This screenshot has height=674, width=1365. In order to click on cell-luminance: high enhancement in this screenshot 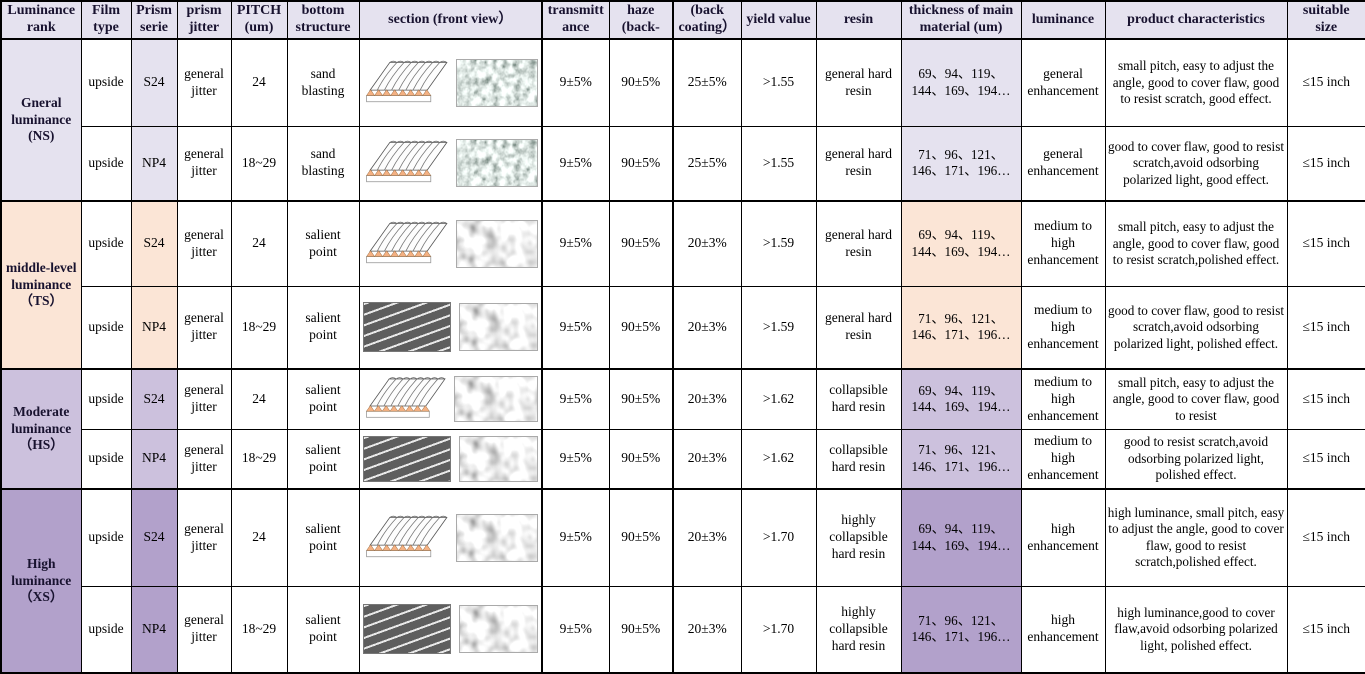, I will do `click(1063, 537)`.